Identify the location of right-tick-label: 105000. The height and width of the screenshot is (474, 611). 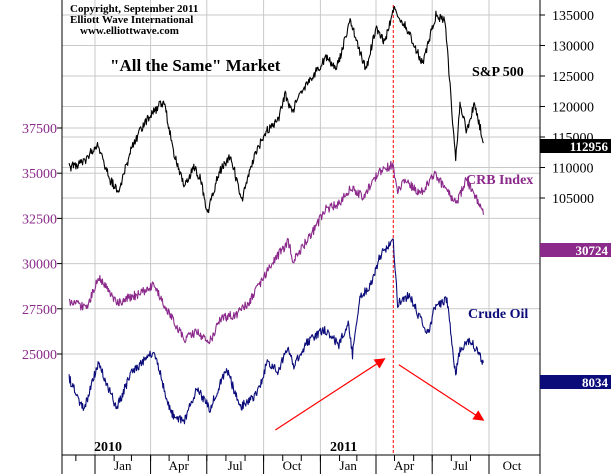
(573, 199).